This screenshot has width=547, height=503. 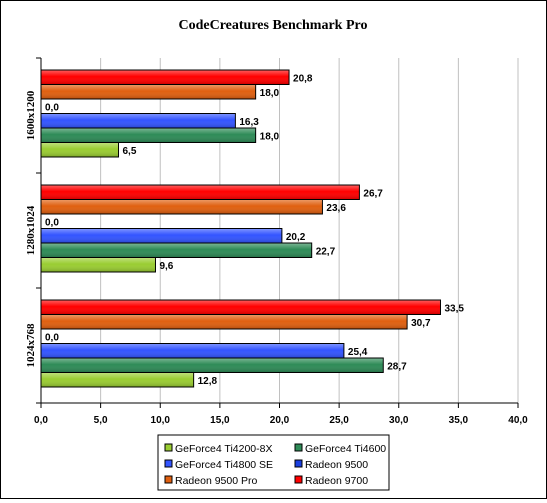 What do you see at coordinates (518, 420) in the screenshot?
I see `x-tick-label: 40,0` at bounding box center [518, 420].